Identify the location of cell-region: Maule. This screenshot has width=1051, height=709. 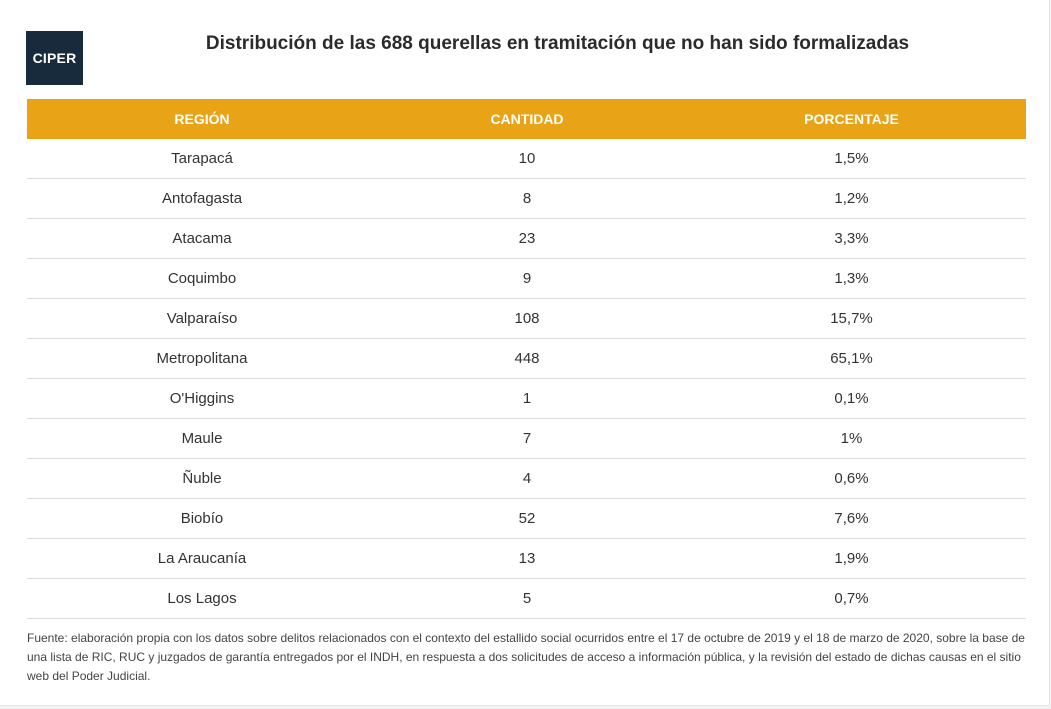
(202, 438).